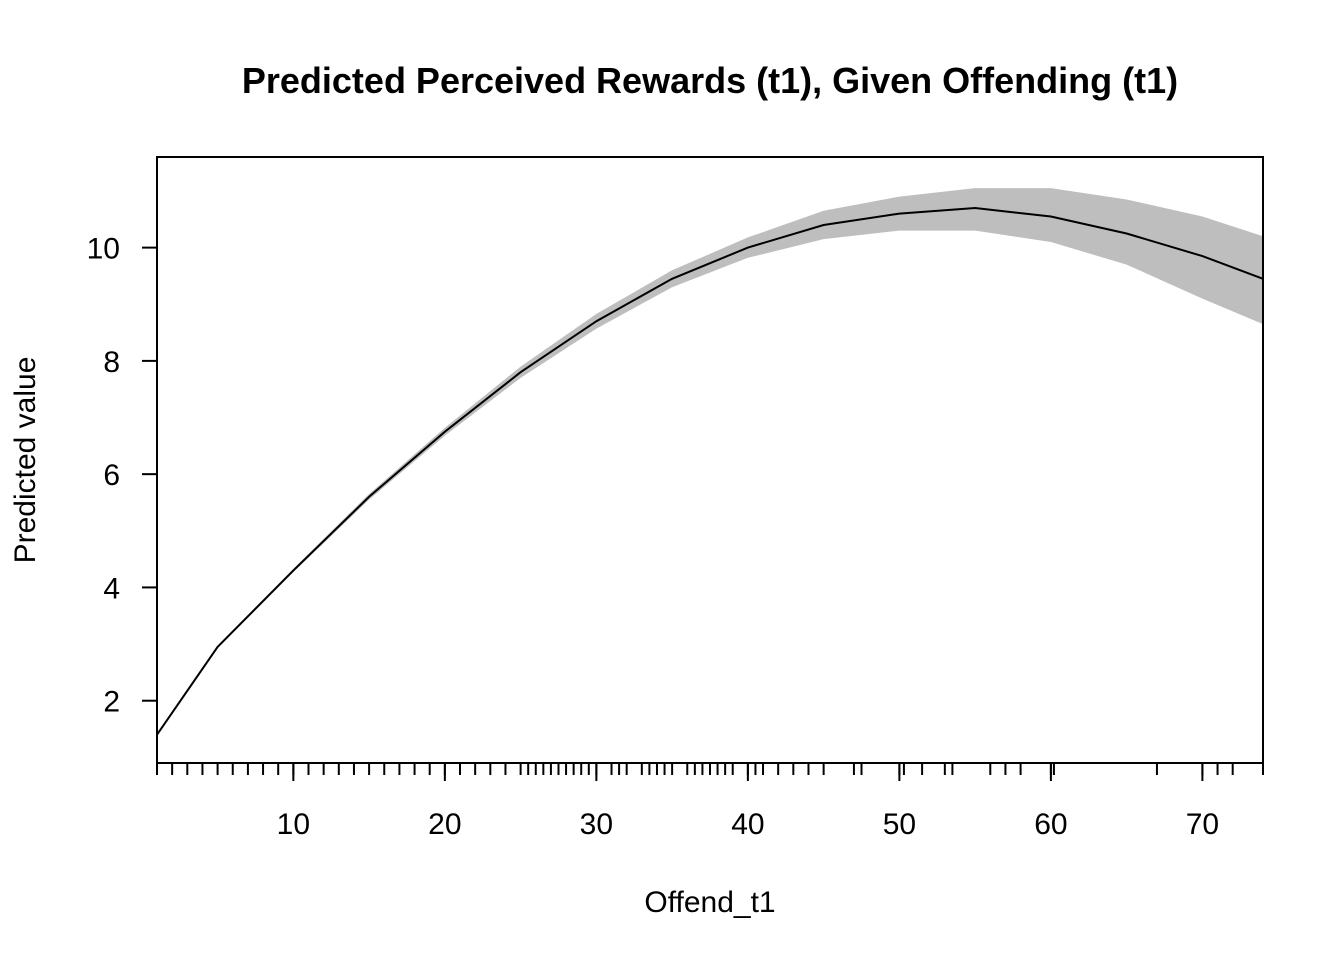 This screenshot has width=1344, height=960. I want to click on y-tick-label: 10, so click(103, 249).